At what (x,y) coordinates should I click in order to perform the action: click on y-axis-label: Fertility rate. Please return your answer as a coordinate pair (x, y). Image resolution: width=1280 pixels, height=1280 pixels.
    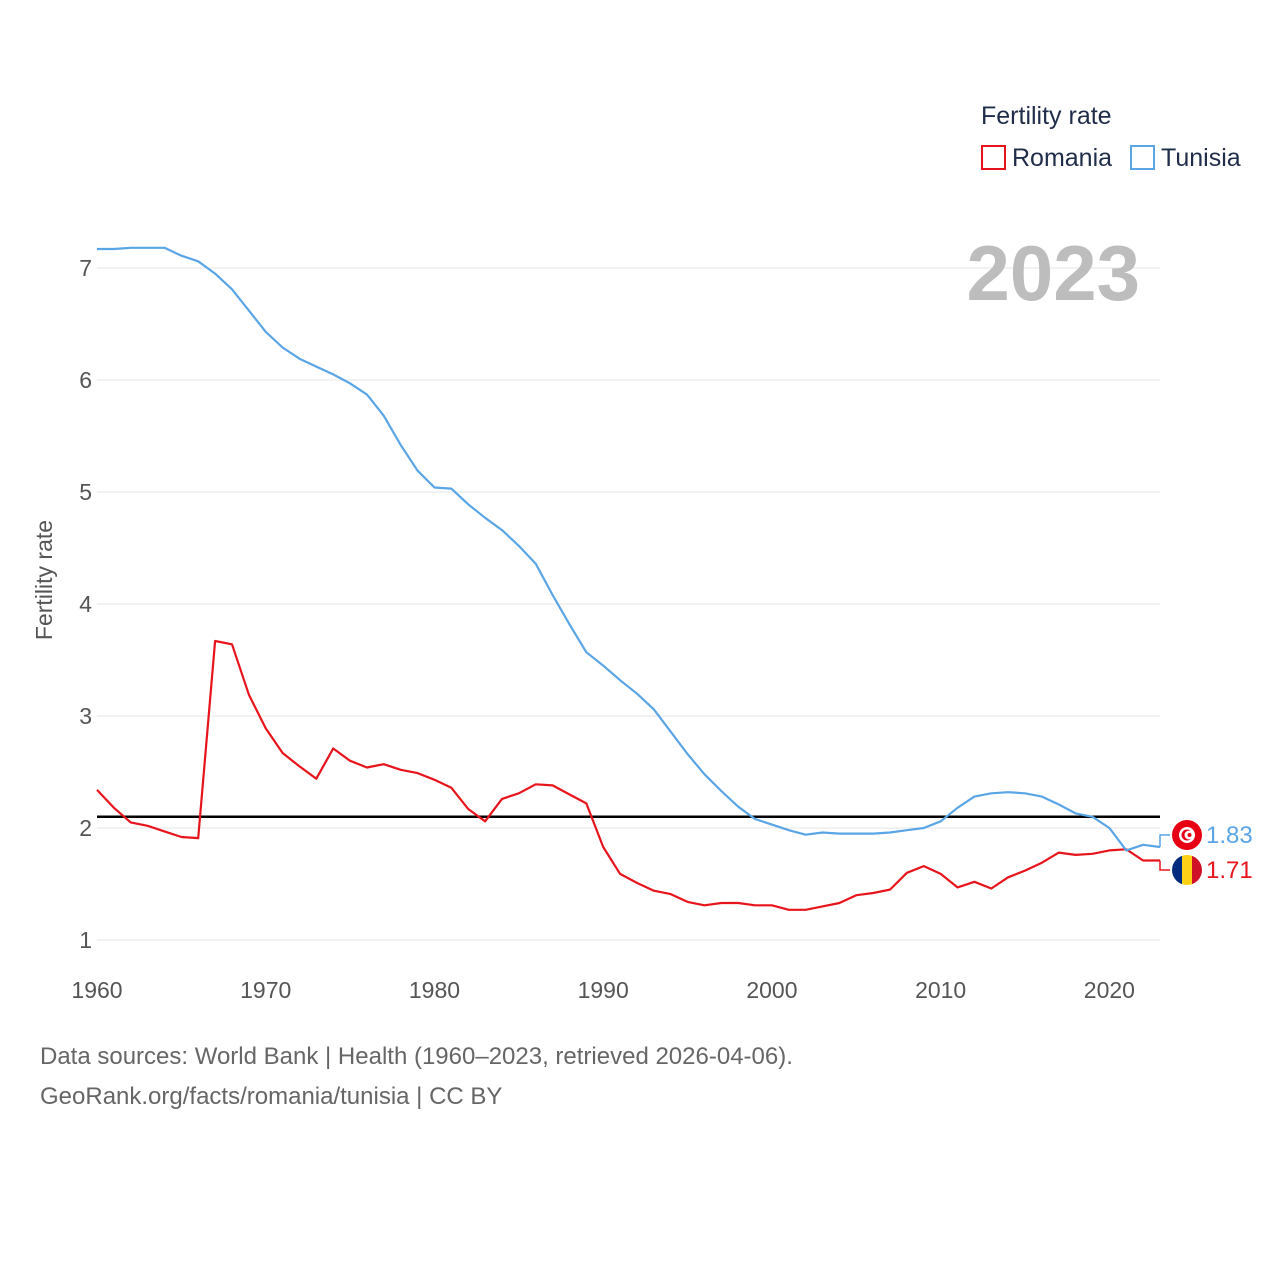
    Looking at the image, I should click on (44, 580).